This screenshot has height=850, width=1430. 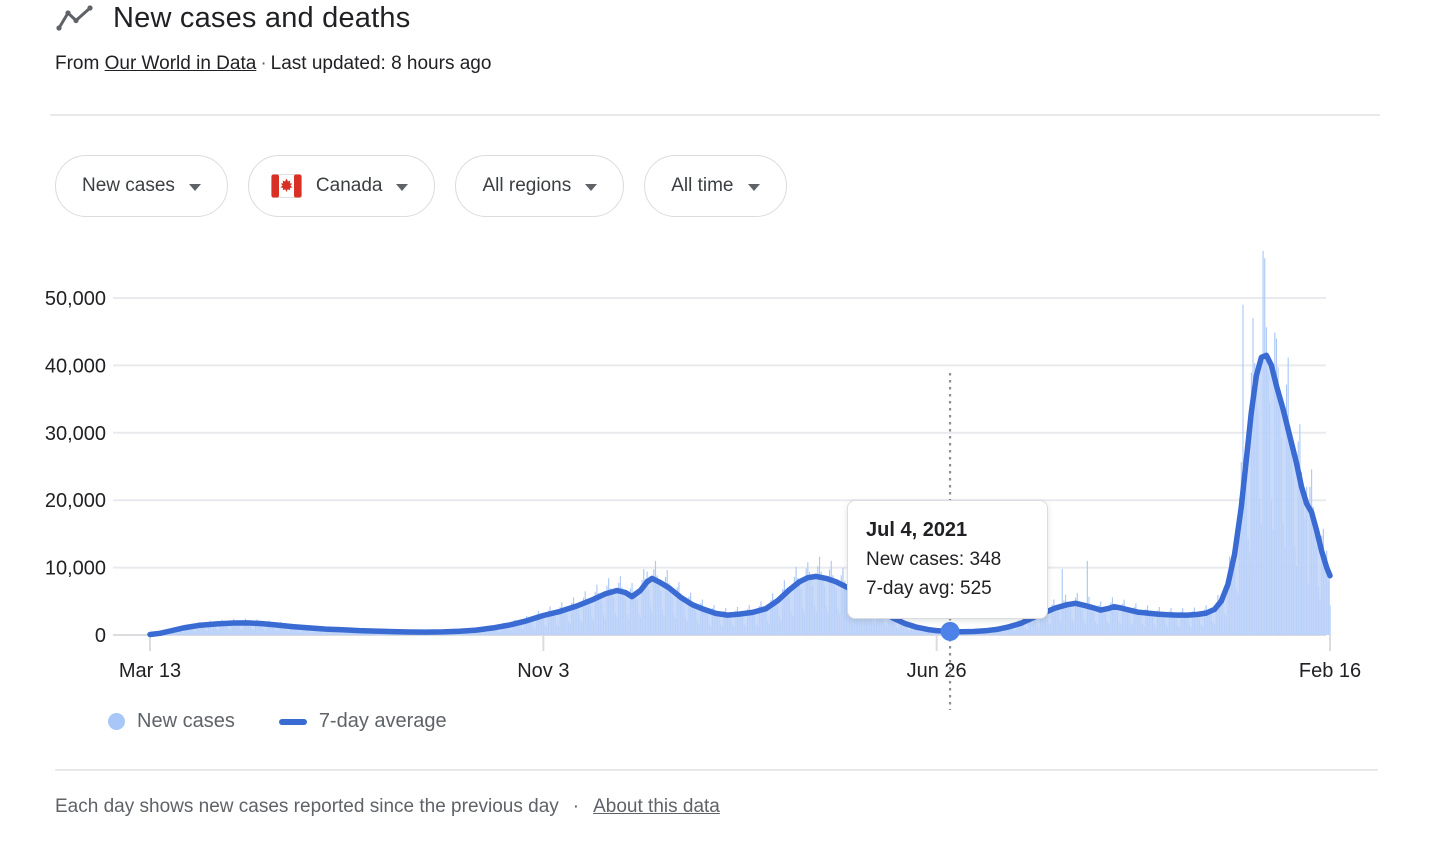 What do you see at coordinates (543, 671) in the screenshot?
I see `x-axis-label: Nov 3` at bounding box center [543, 671].